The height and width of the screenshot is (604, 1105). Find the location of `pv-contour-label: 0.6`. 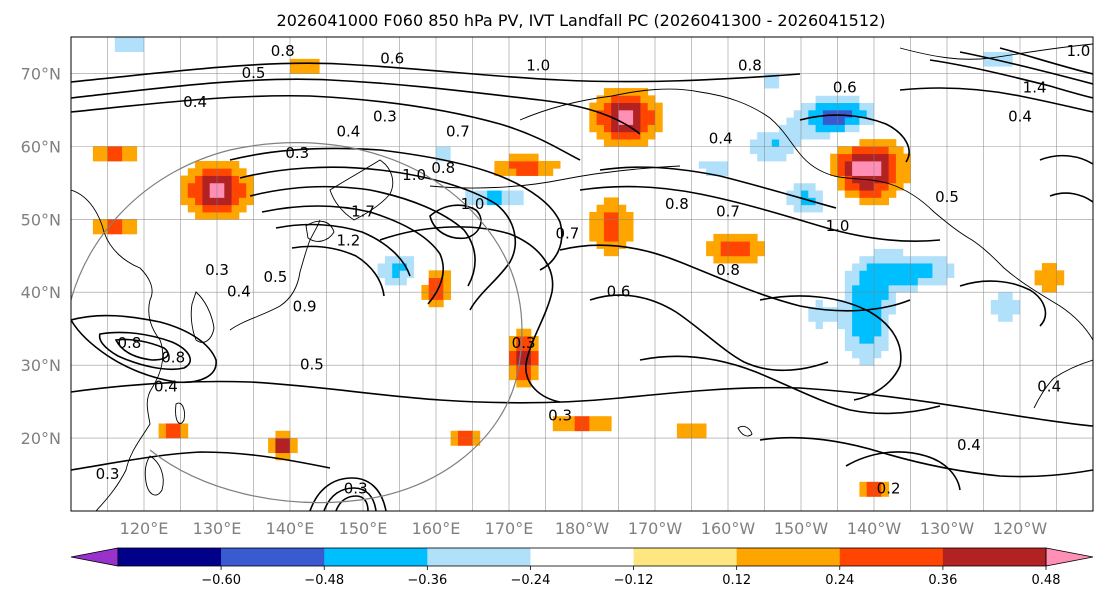

pv-contour-label: 0.6 is located at coordinates (619, 292).